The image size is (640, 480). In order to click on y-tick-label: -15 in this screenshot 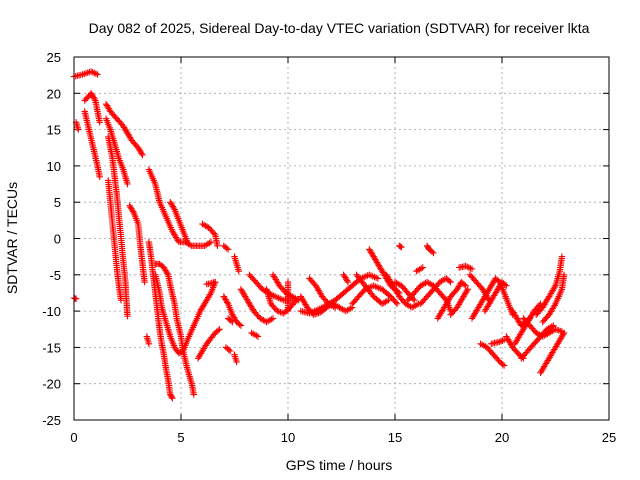, I will do `click(51, 347)`.